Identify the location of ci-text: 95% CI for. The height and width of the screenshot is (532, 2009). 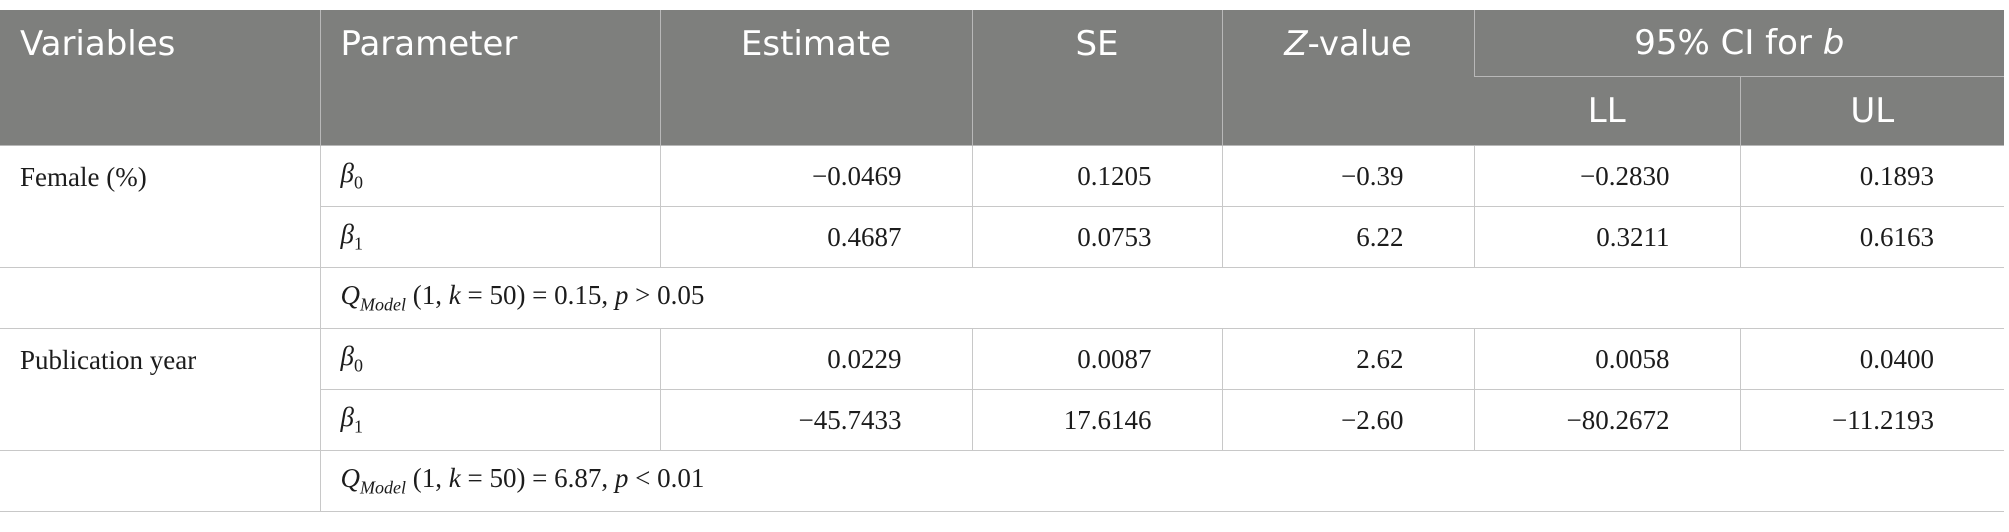
(1728, 43).